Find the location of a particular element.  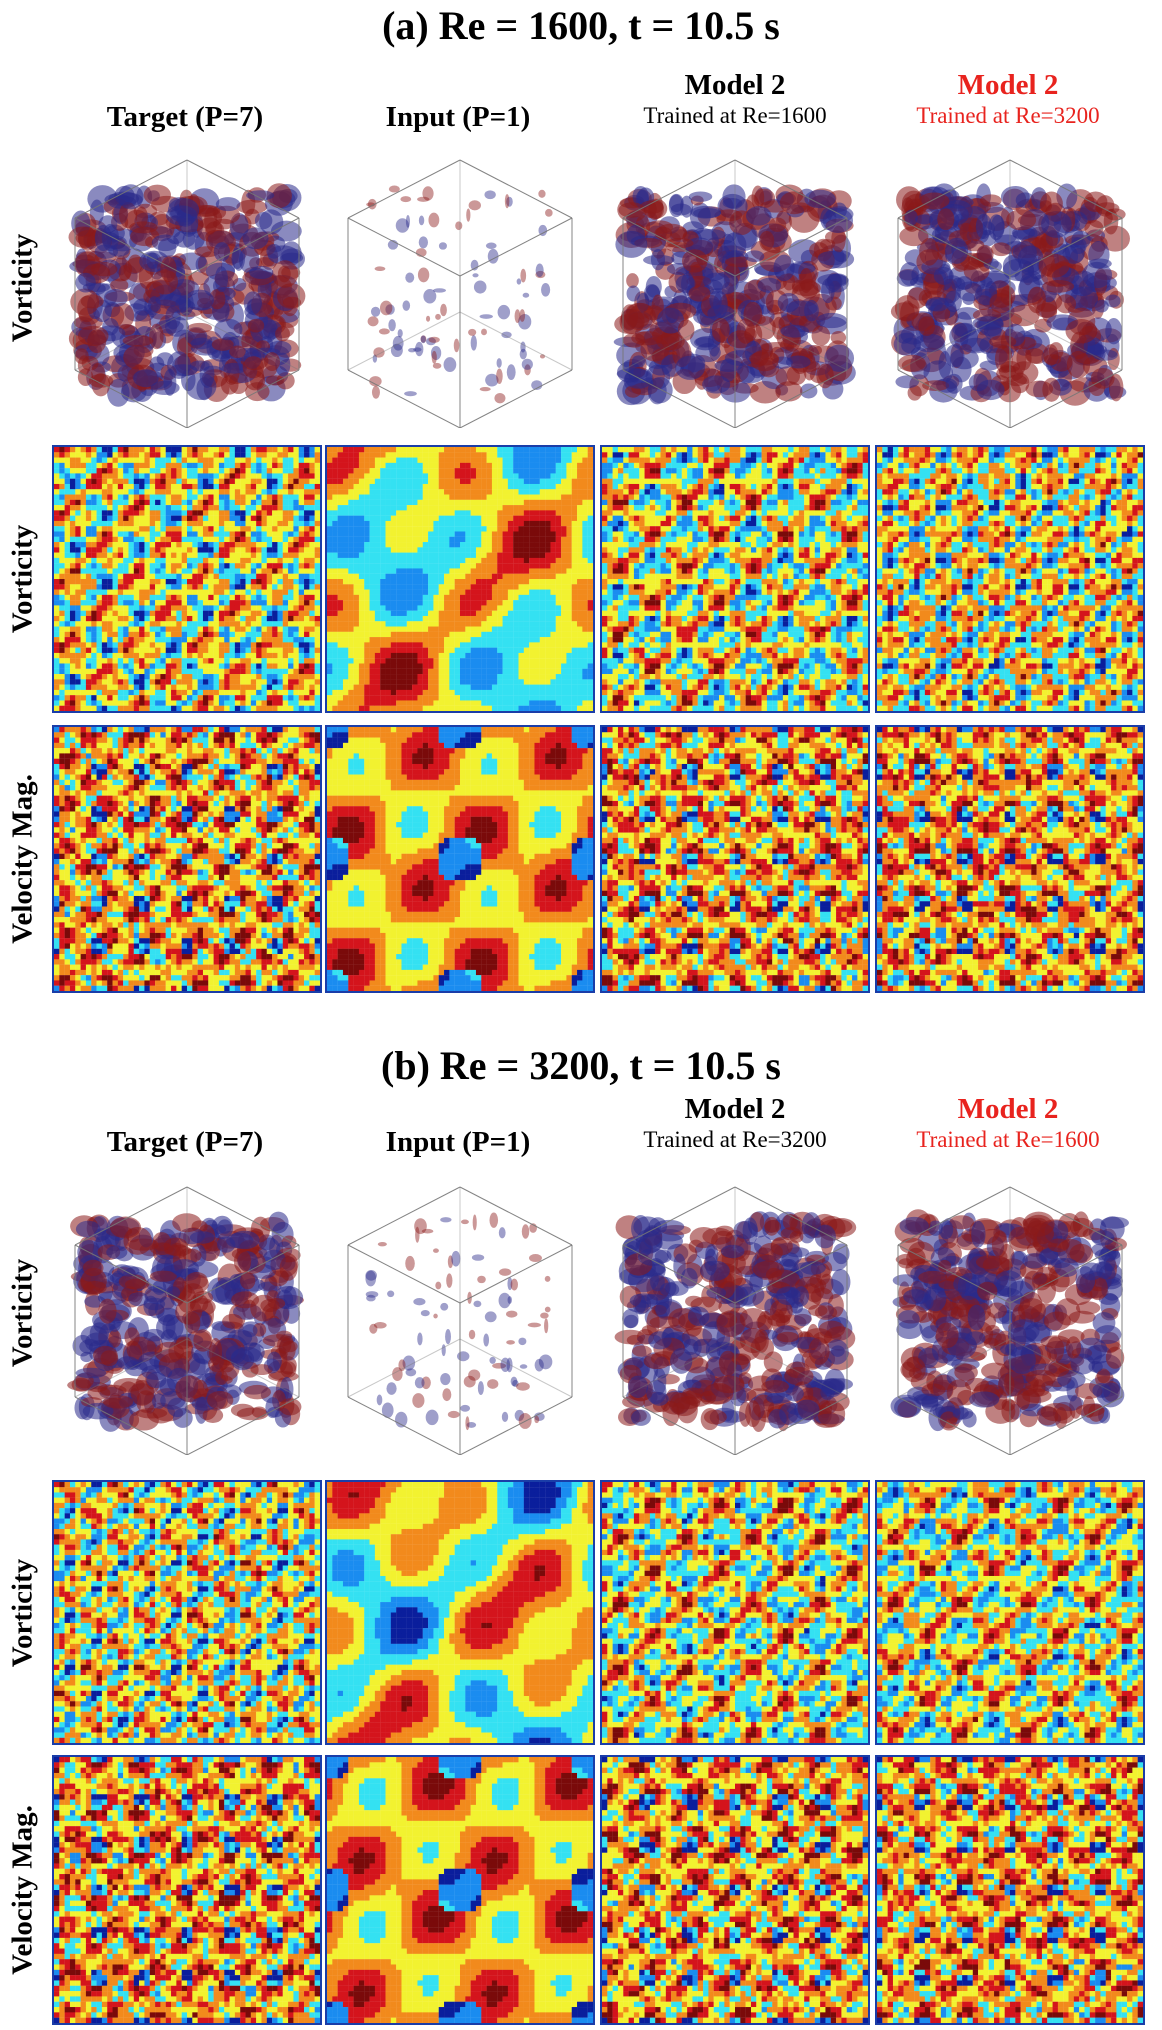

column-header-model-cross: Model 2 Trained at Re=3200 is located at coordinates (1008, 99).